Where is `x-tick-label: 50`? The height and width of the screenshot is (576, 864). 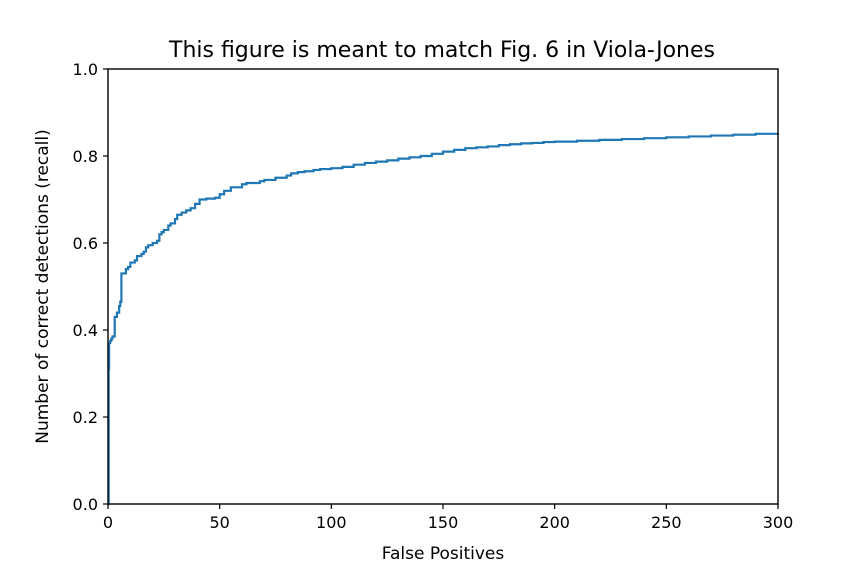
x-tick-label: 50 is located at coordinates (219, 522).